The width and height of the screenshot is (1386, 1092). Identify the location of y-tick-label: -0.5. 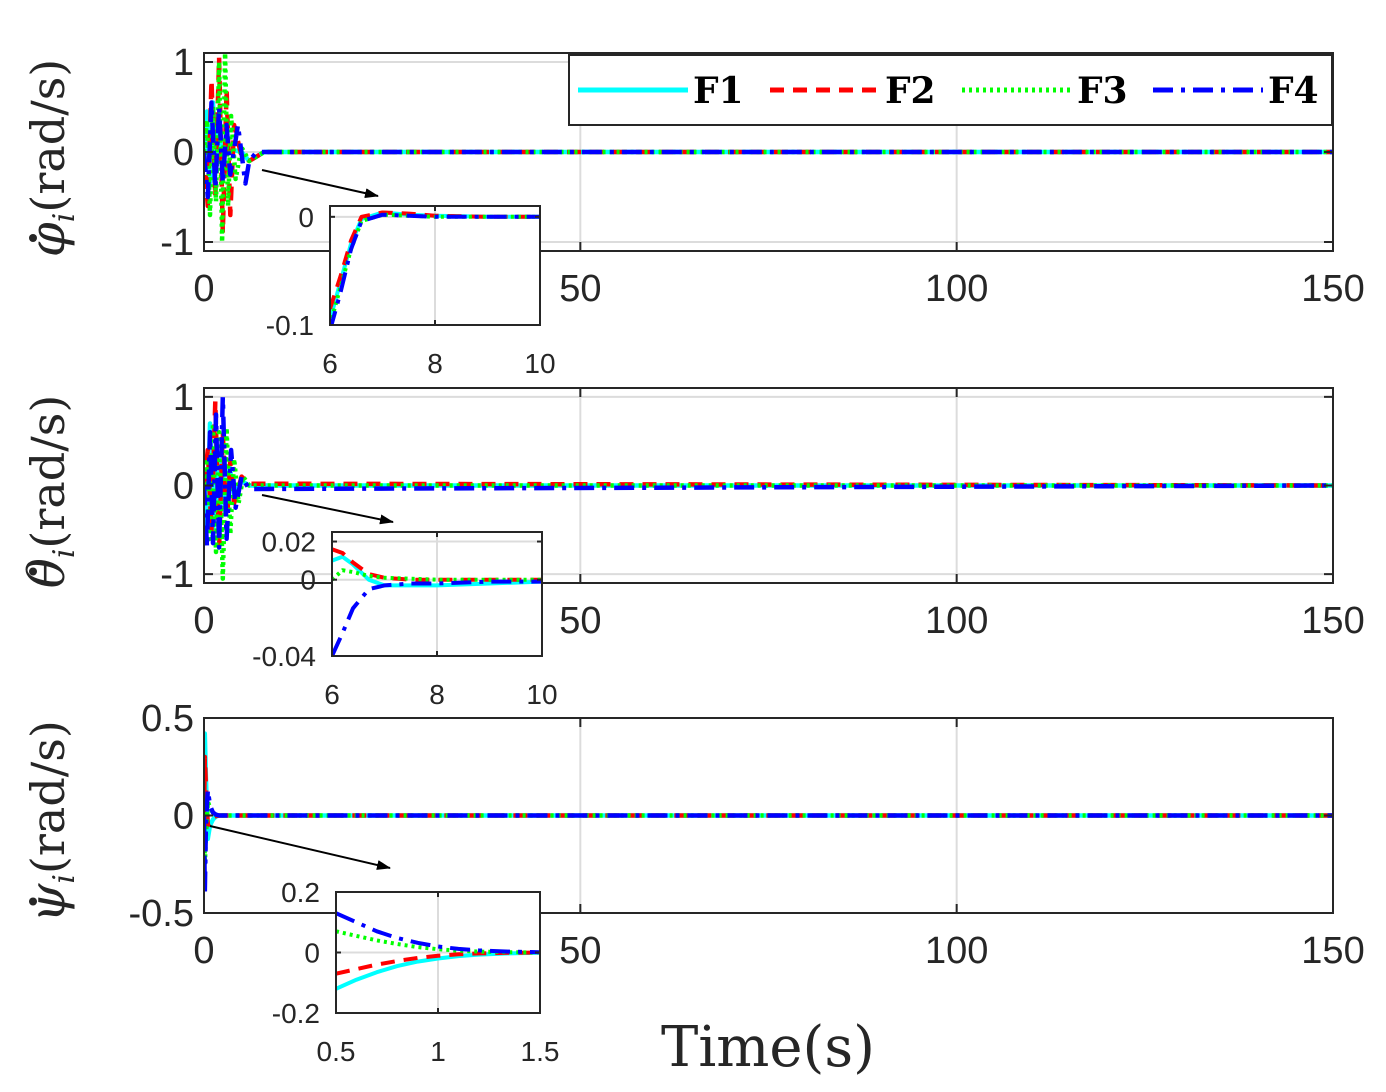
(161, 914).